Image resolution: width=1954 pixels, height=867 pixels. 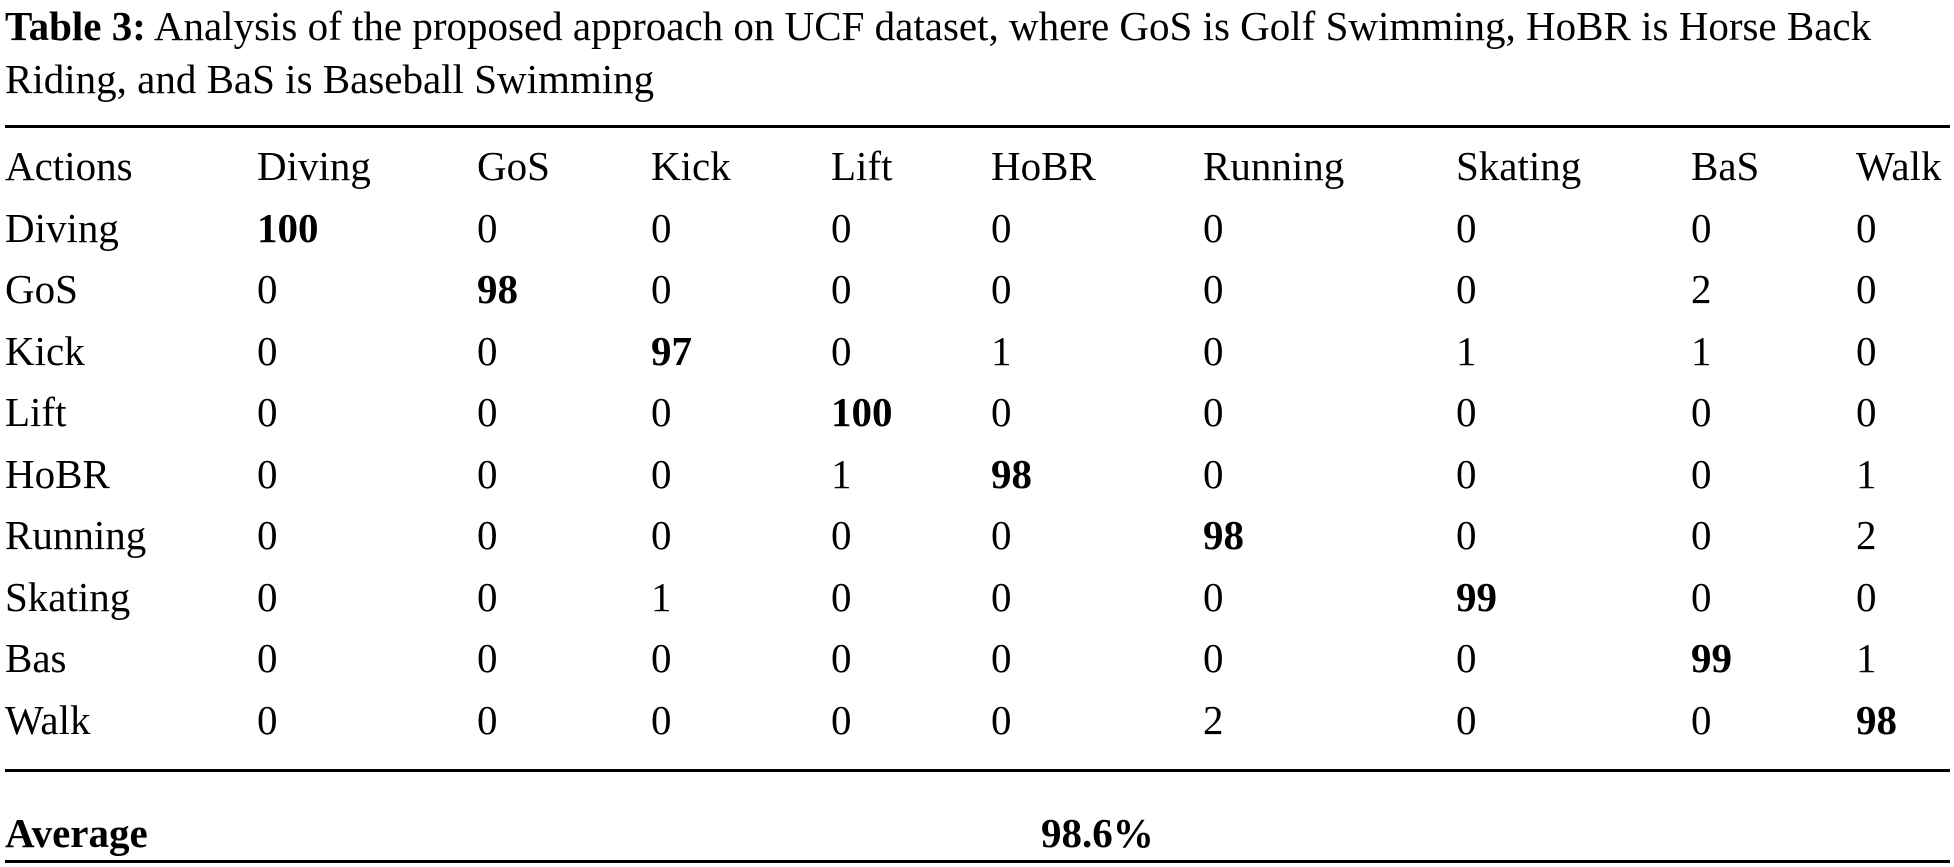 I want to click on table-bottom-rule, so click(x=977, y=770).